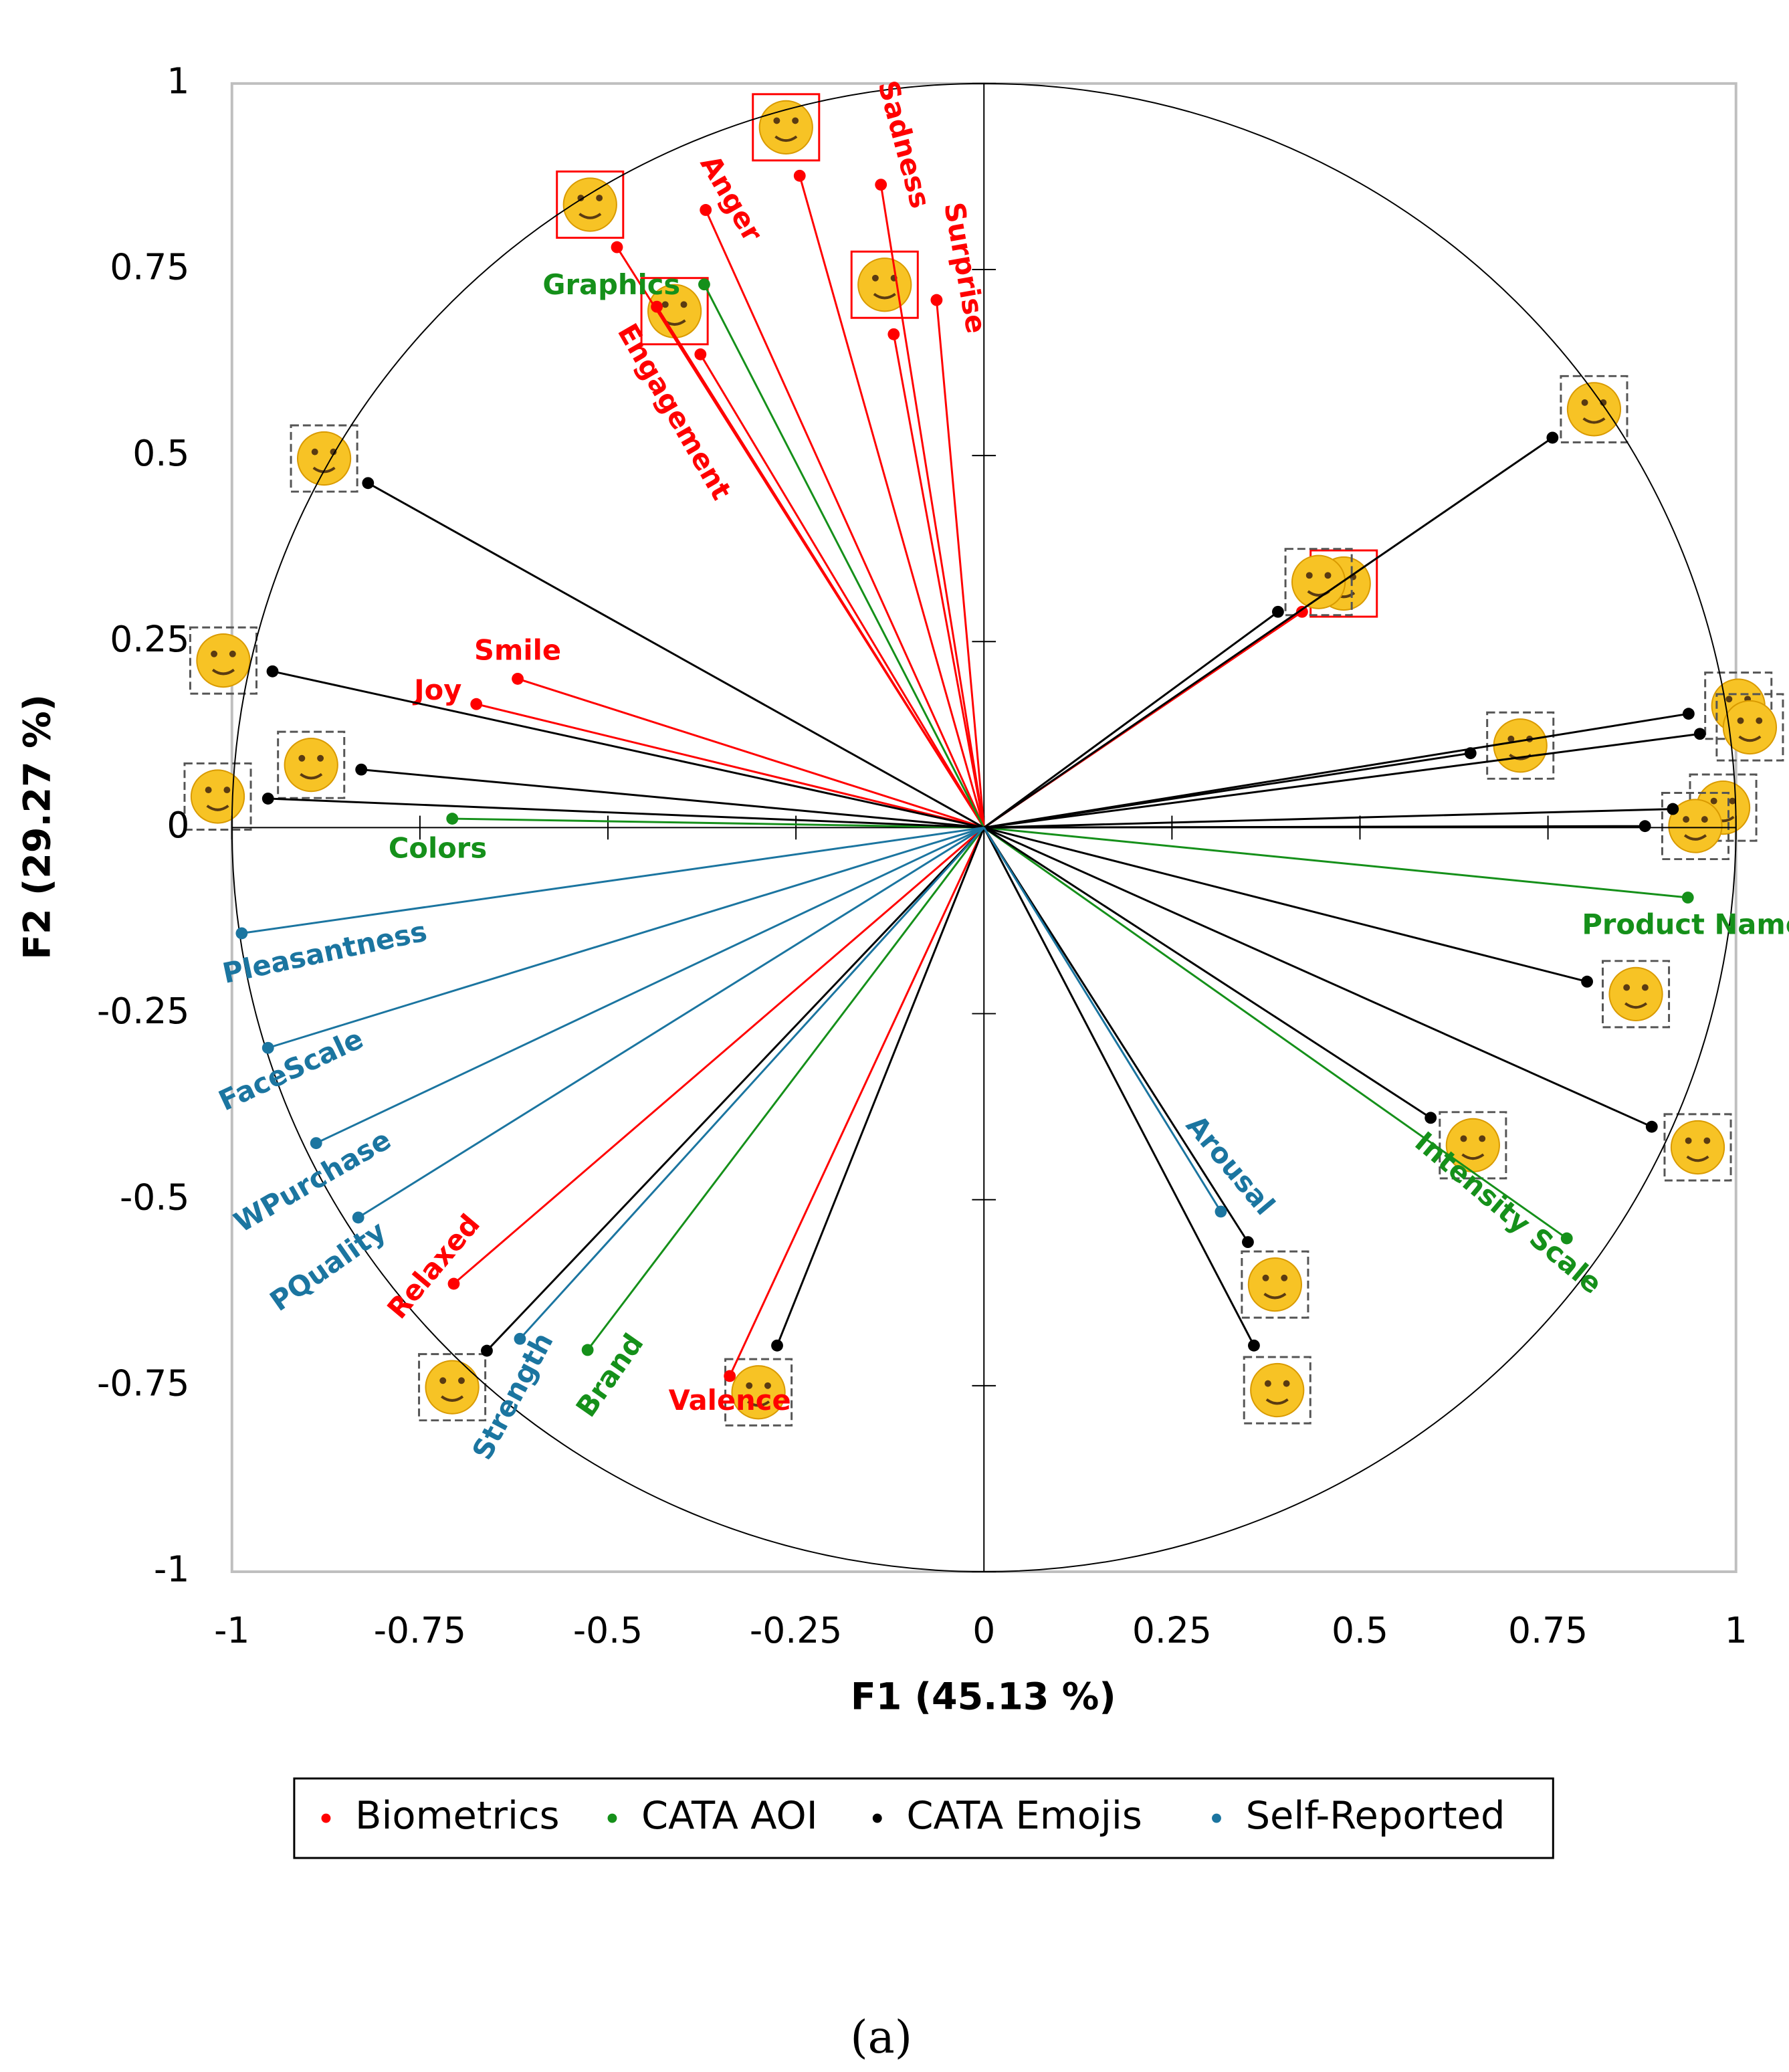 The image size is (1789, 2072). Describe the element at coordinates (1360, 1630) in the screenshot. I see `x-tick-label: 0.5` at that location.